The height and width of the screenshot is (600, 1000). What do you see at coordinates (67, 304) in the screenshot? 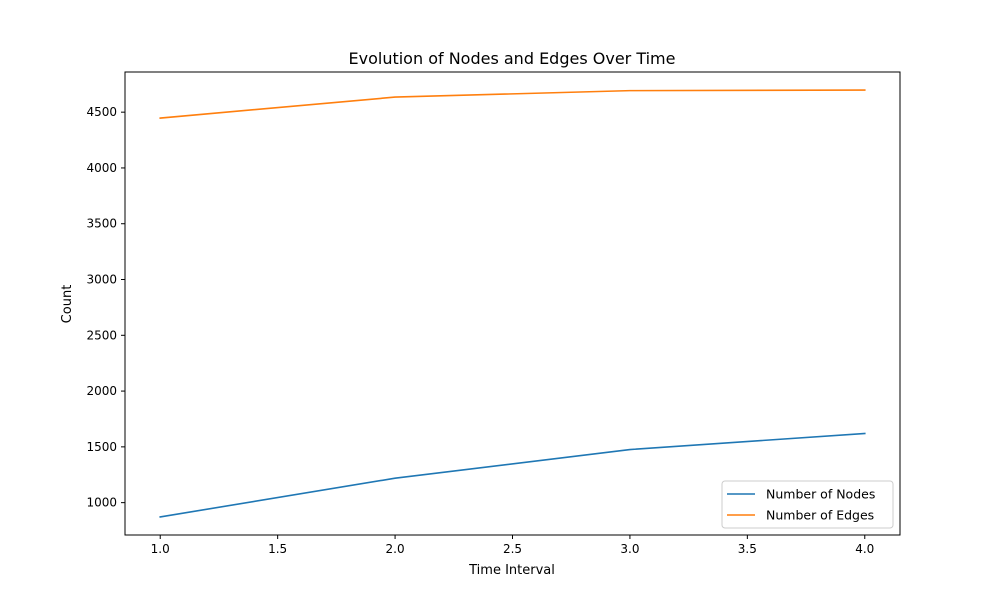
I see `y-axis-label: Count` at bounding box center [67, 304].